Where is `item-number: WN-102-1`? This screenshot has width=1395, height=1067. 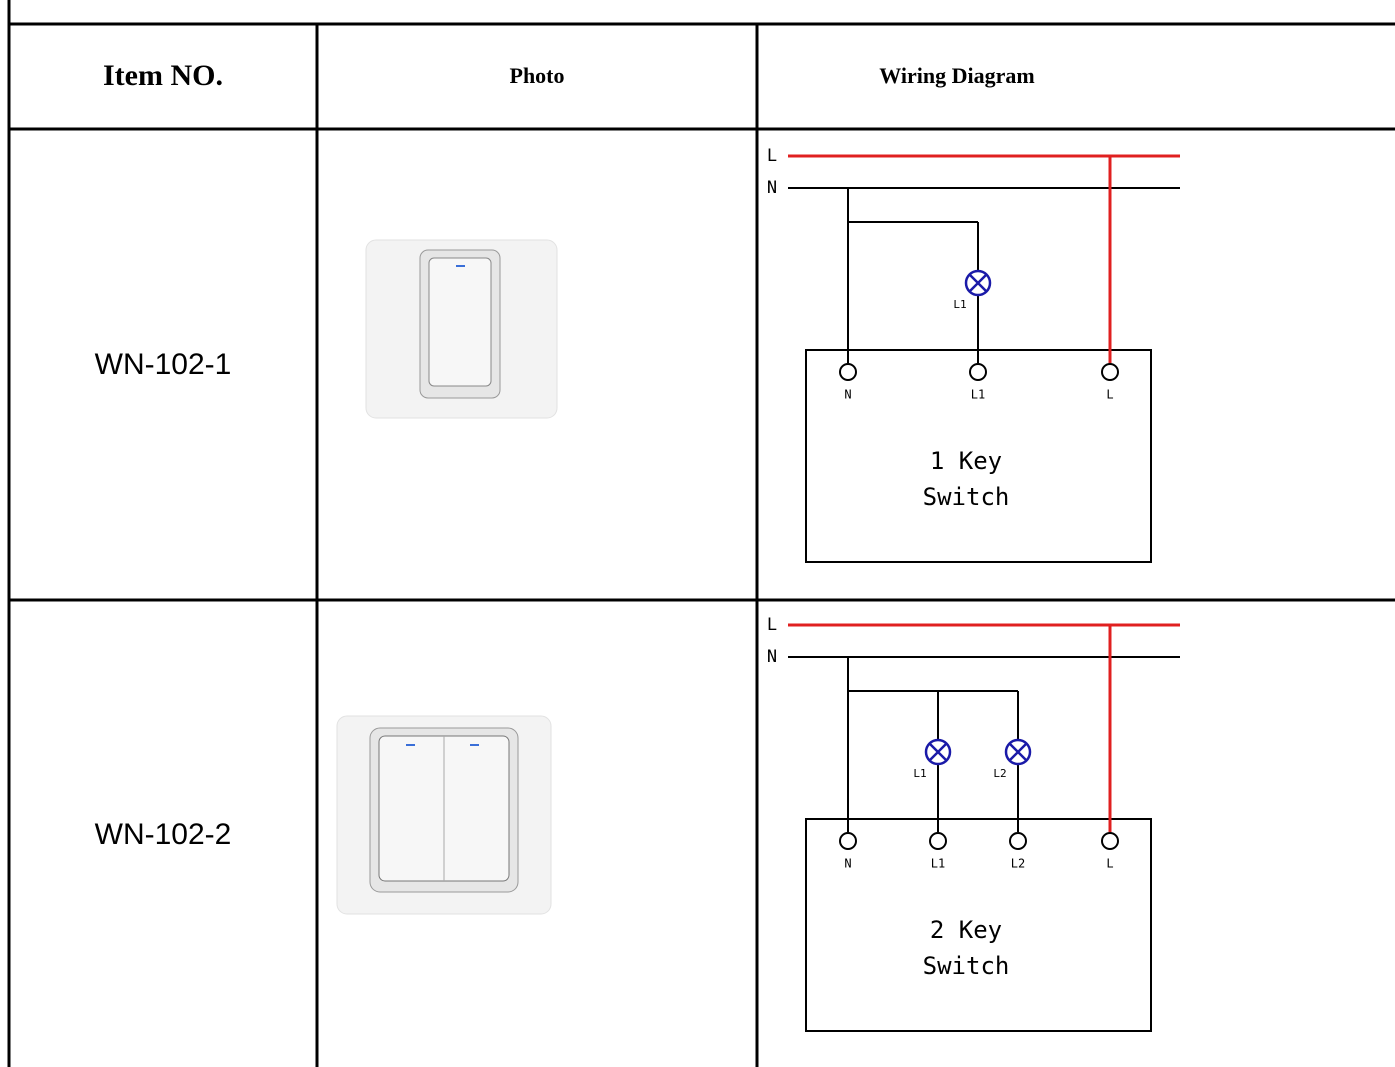 item-number: WN-102-1 is located at coordinates (163, 364).